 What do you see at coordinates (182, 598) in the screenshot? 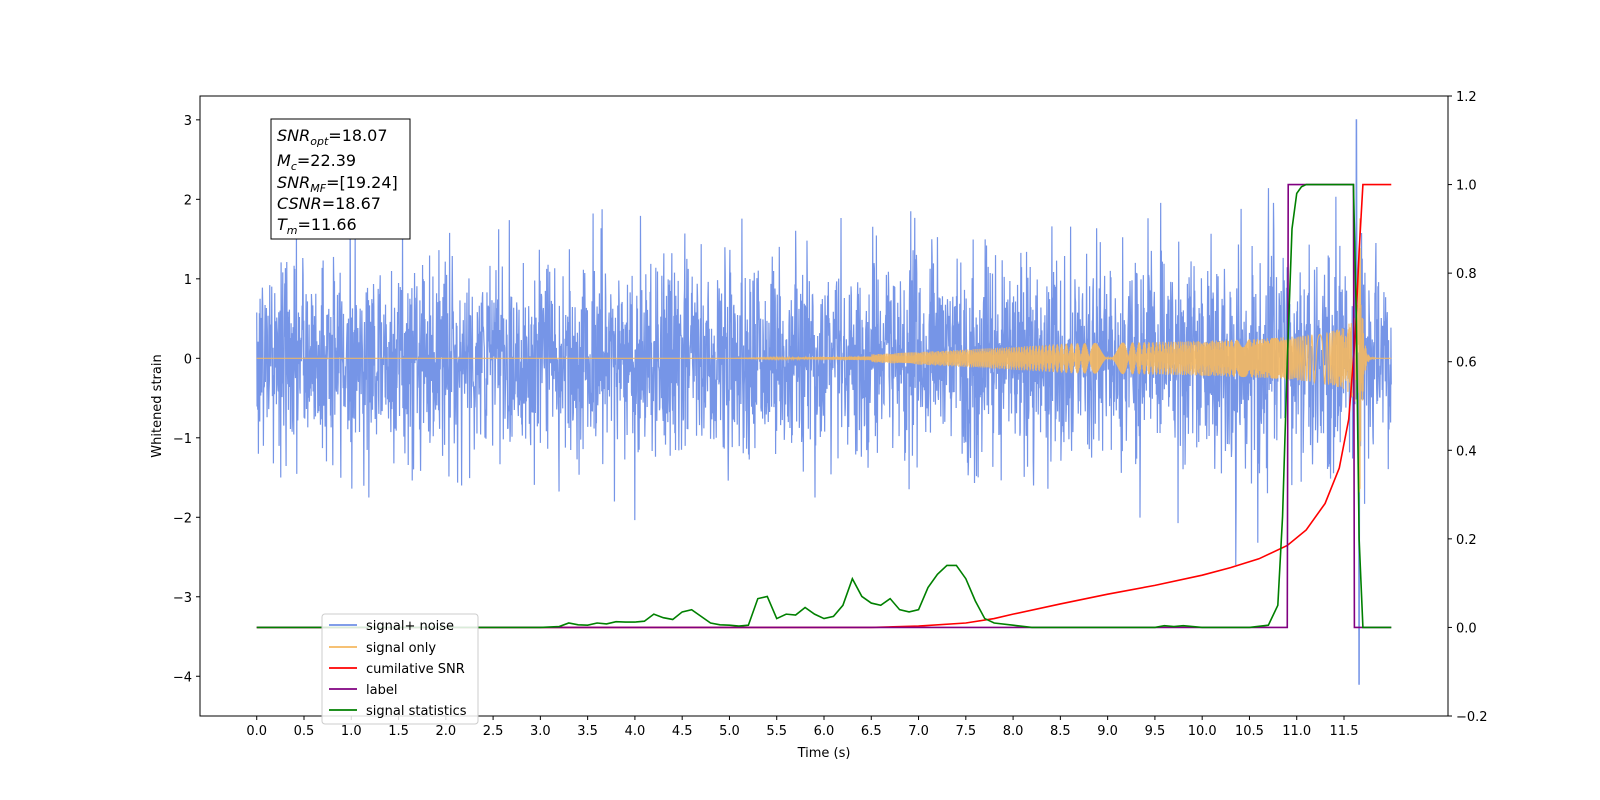
I see `y-left-tick-label: −3` at bounding box center [182, 598].